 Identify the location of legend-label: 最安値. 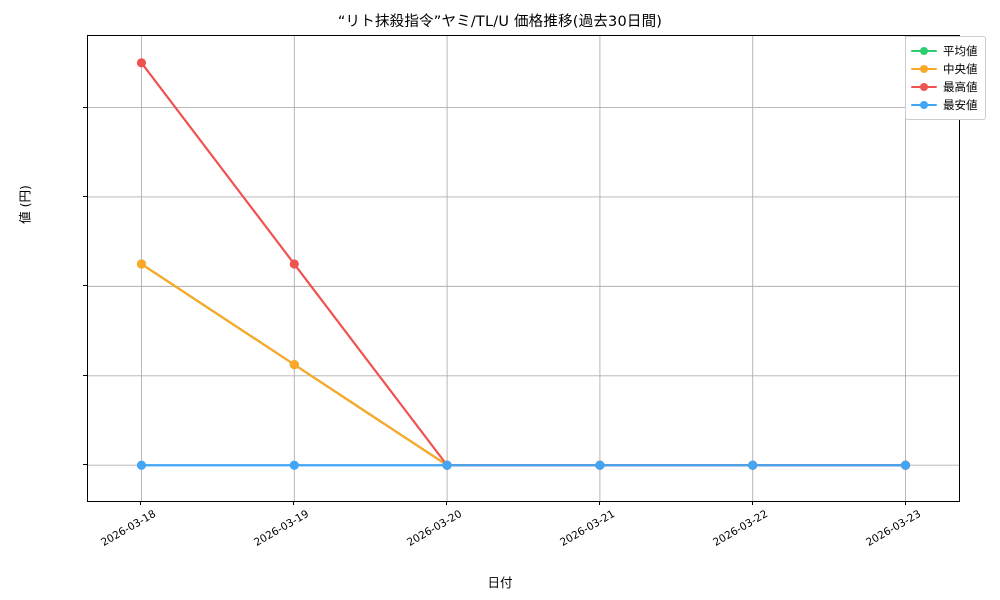
(960, 105).